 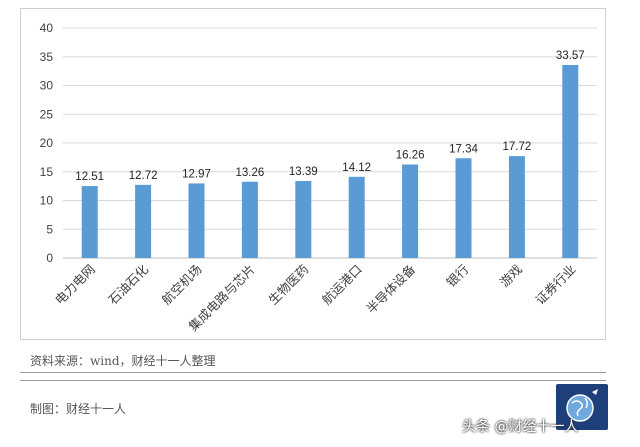 I want to click on data-label: 17.72, so click(x=517, y=147).